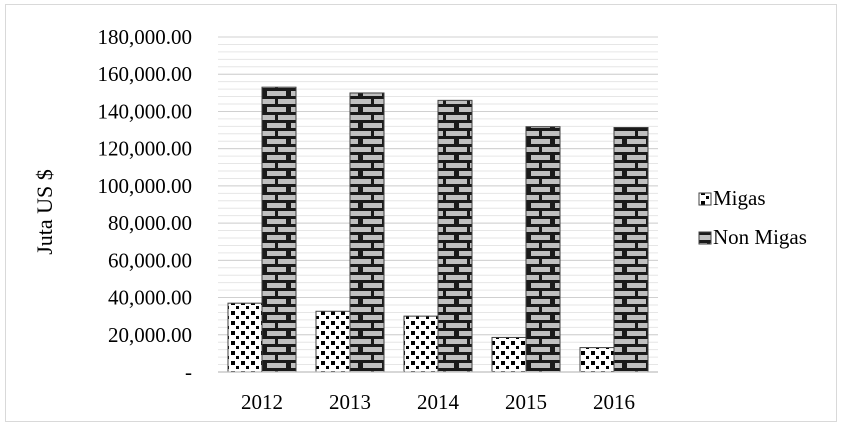 The image size is (843, 426). What do you see at coordinates (752, 217) in the screenshot?
I see `legend: Migas Non Migas` at bounding box center [752, 217].